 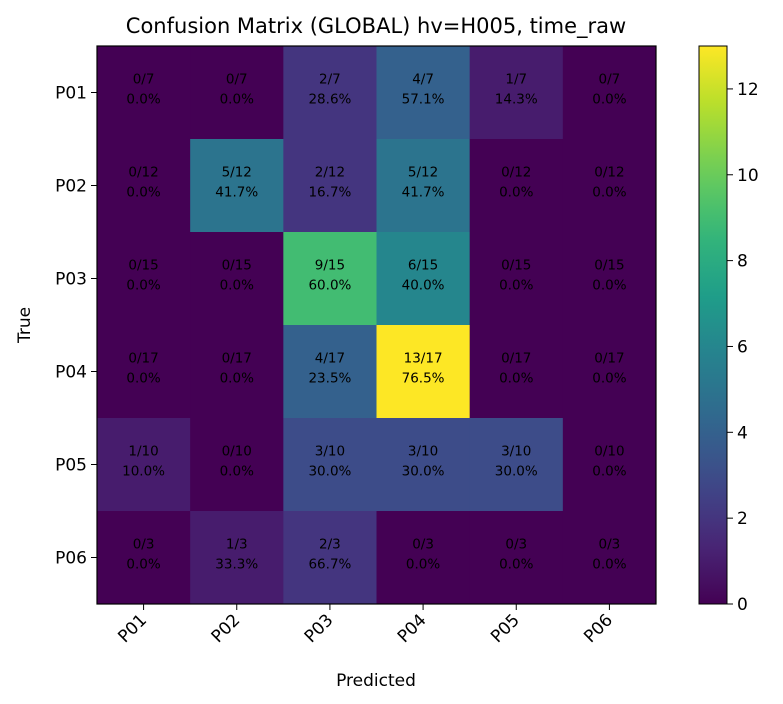 I want to click on x-tick-label: P03, so click(x=319, y=628).